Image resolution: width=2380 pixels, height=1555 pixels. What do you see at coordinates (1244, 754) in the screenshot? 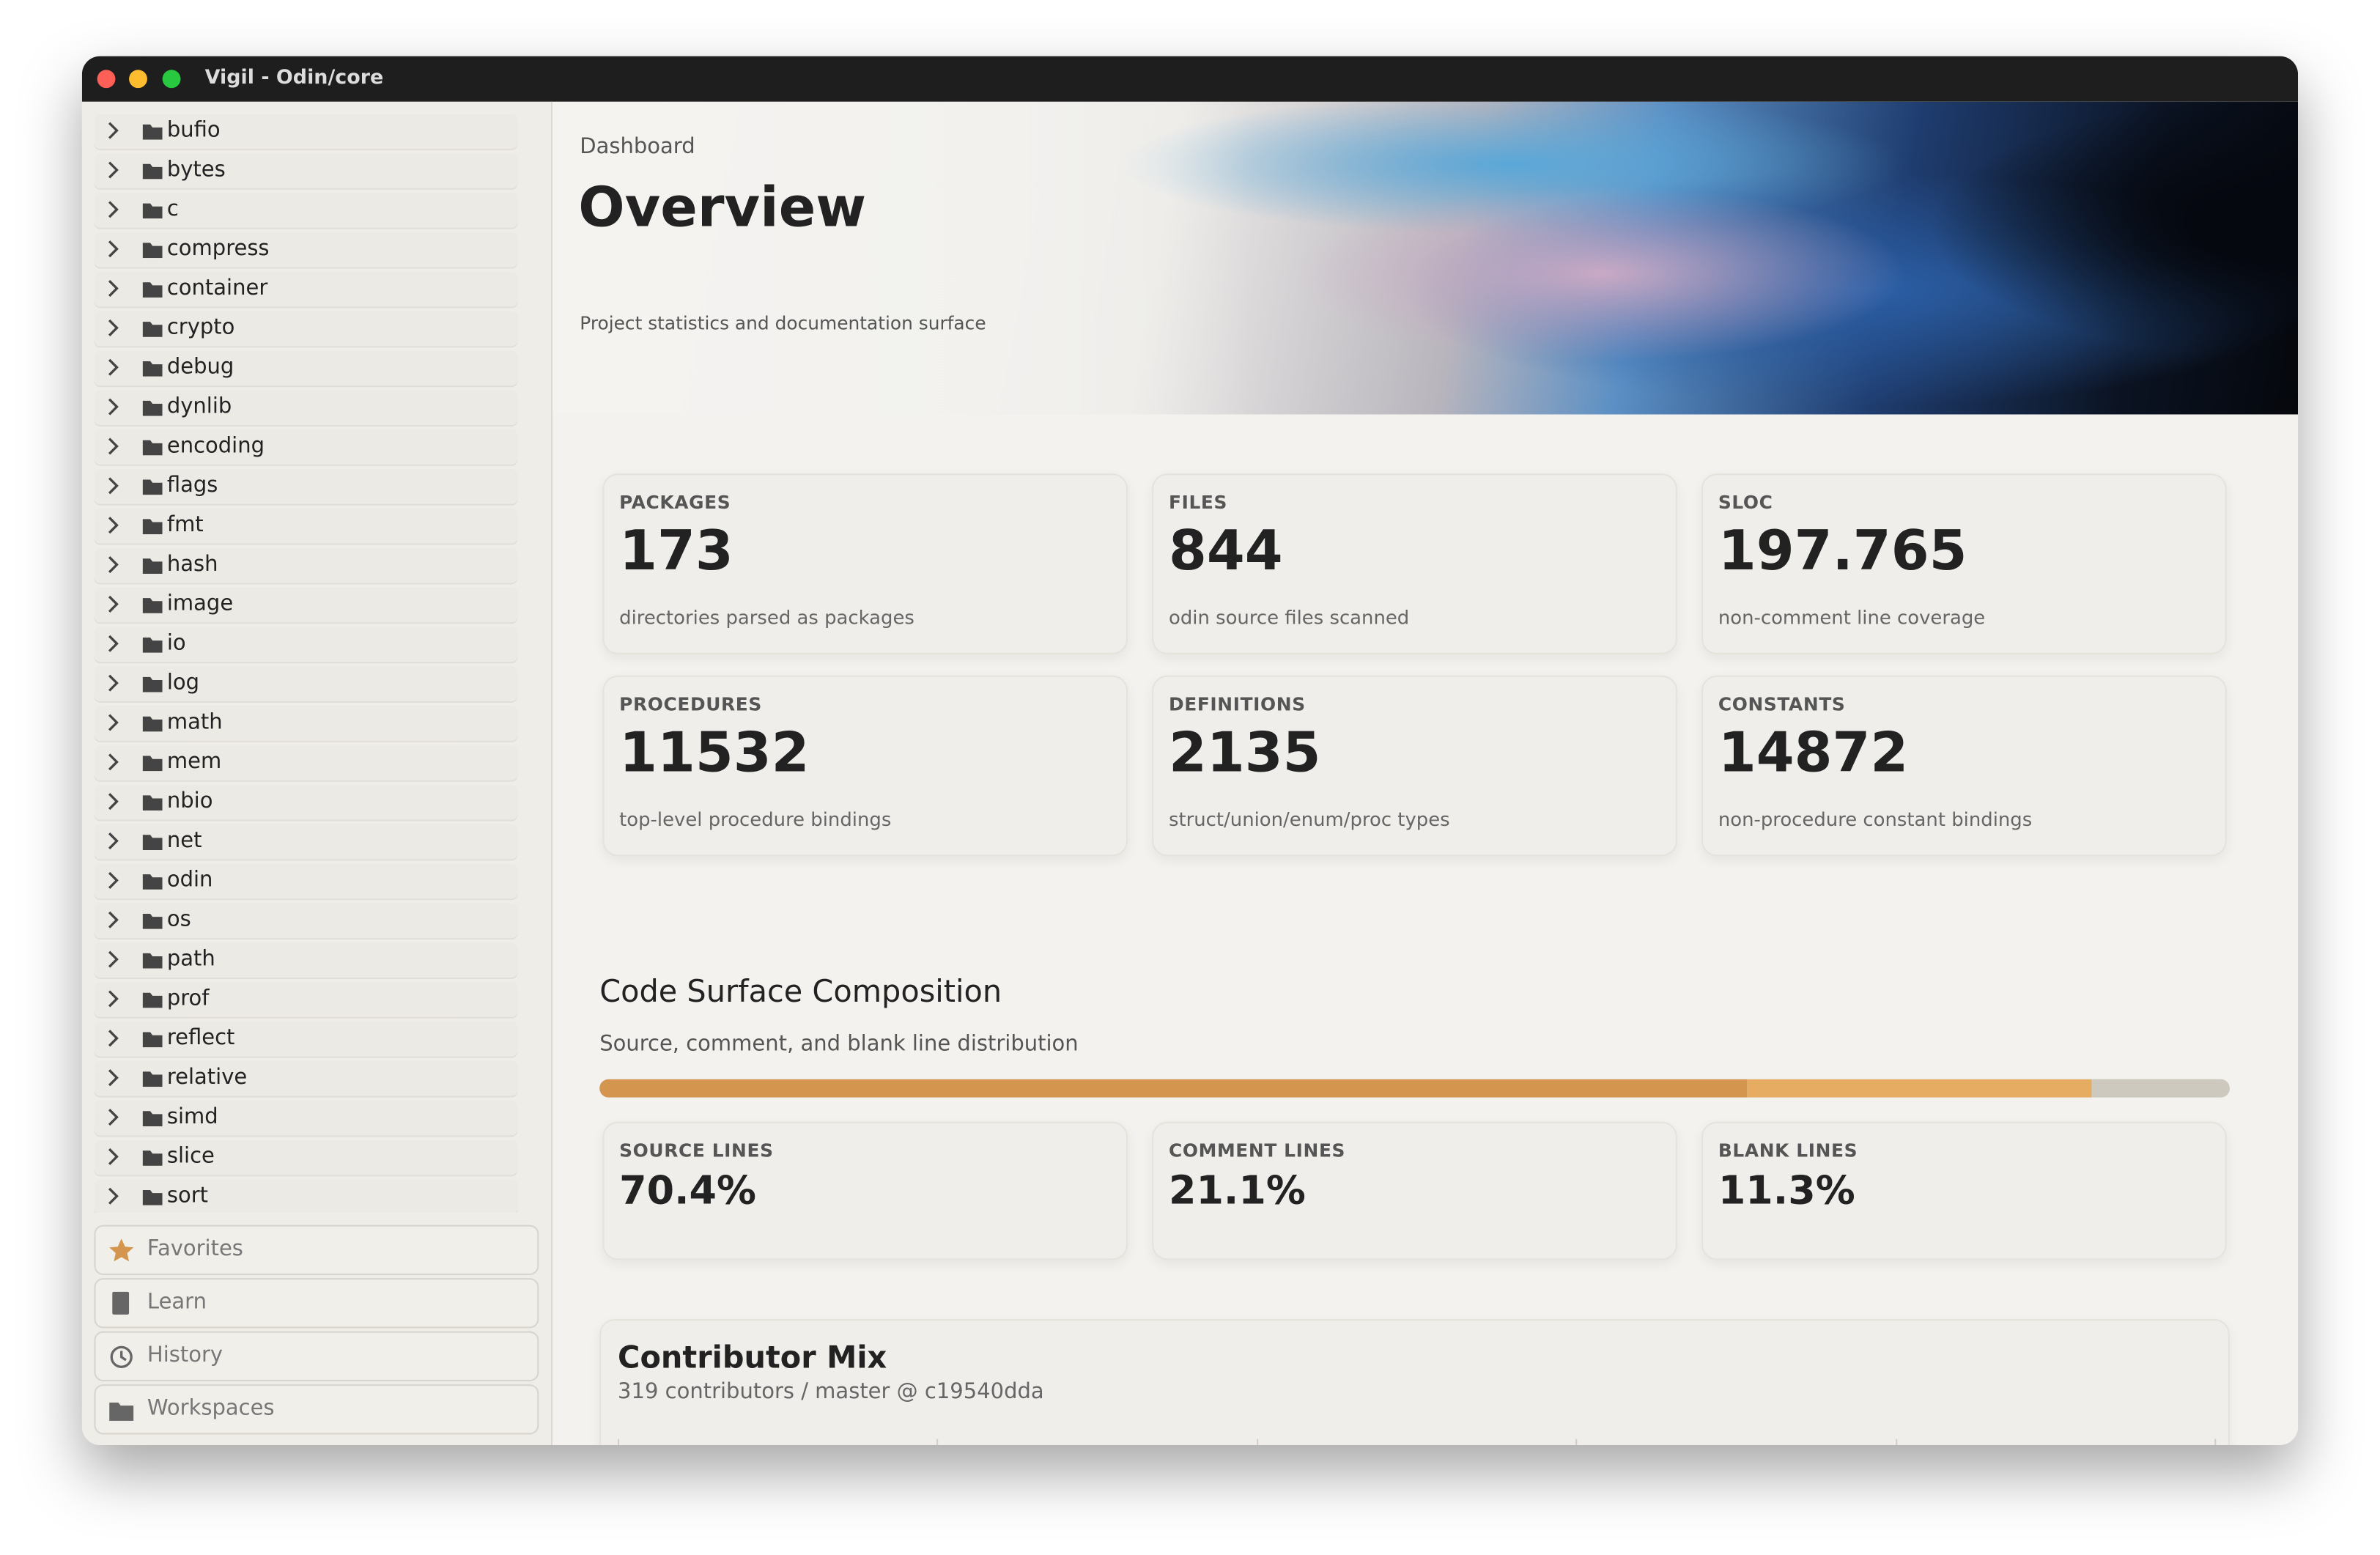
I see `stat-value: 2135` at bounding box center [1244, 754].